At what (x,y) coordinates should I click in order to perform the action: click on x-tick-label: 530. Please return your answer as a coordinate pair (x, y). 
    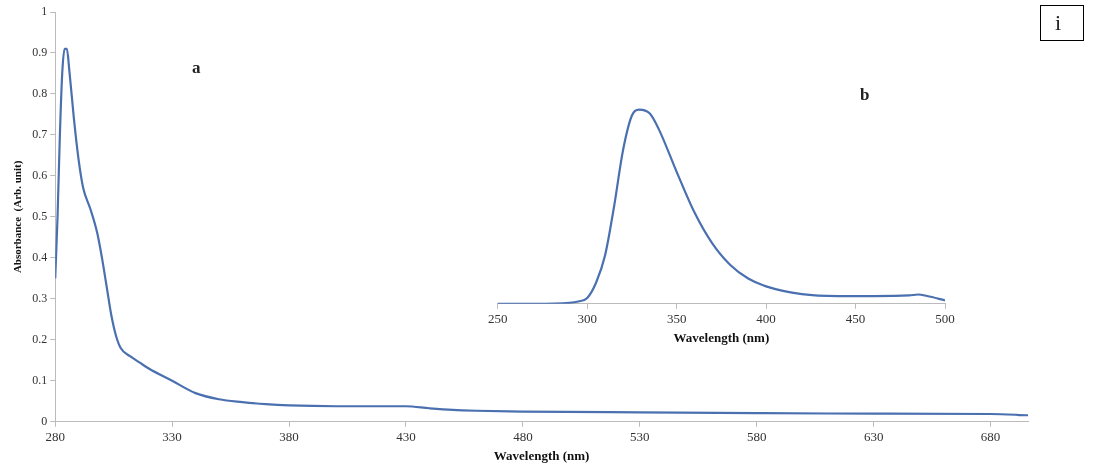
    Looking at the image, I should click on (640, 437).